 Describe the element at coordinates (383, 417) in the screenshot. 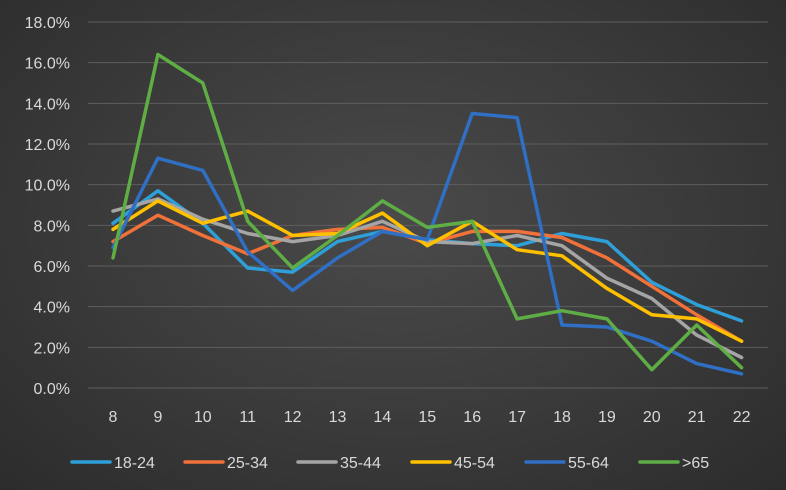

I see `x-tick-label: 14` at that location.